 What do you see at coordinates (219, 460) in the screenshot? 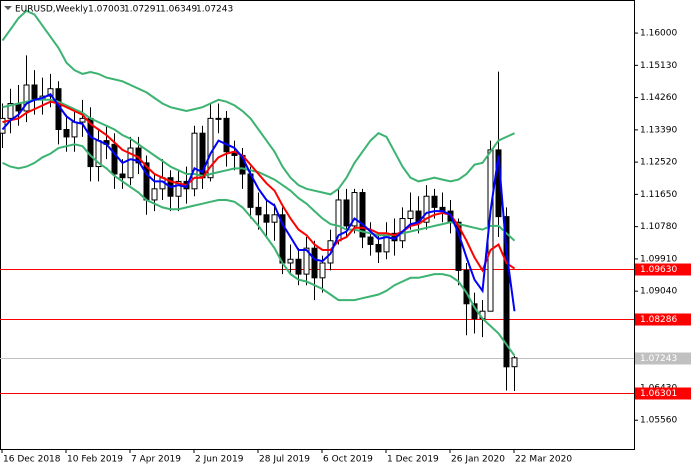
I see `x-tick-label: 2 Jun 2019` at bounding box center [219, 460].